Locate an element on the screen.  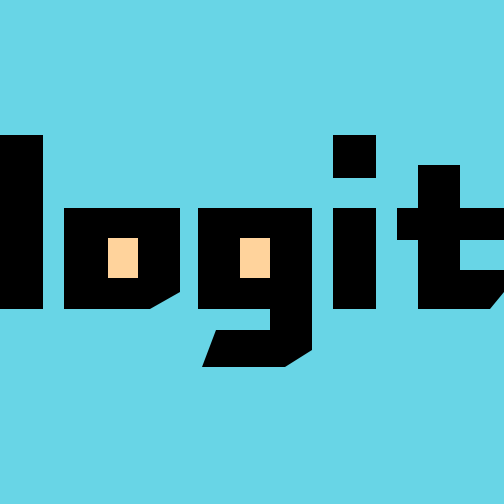
logo-letter-g is located at coordinates (255, 287).